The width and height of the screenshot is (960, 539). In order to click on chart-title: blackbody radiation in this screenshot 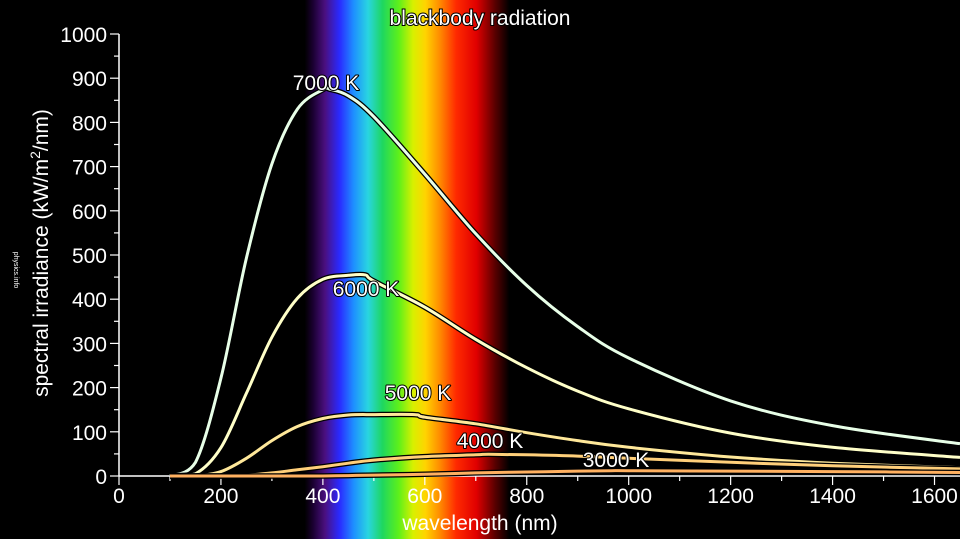, I will do `click(480, 18)`.